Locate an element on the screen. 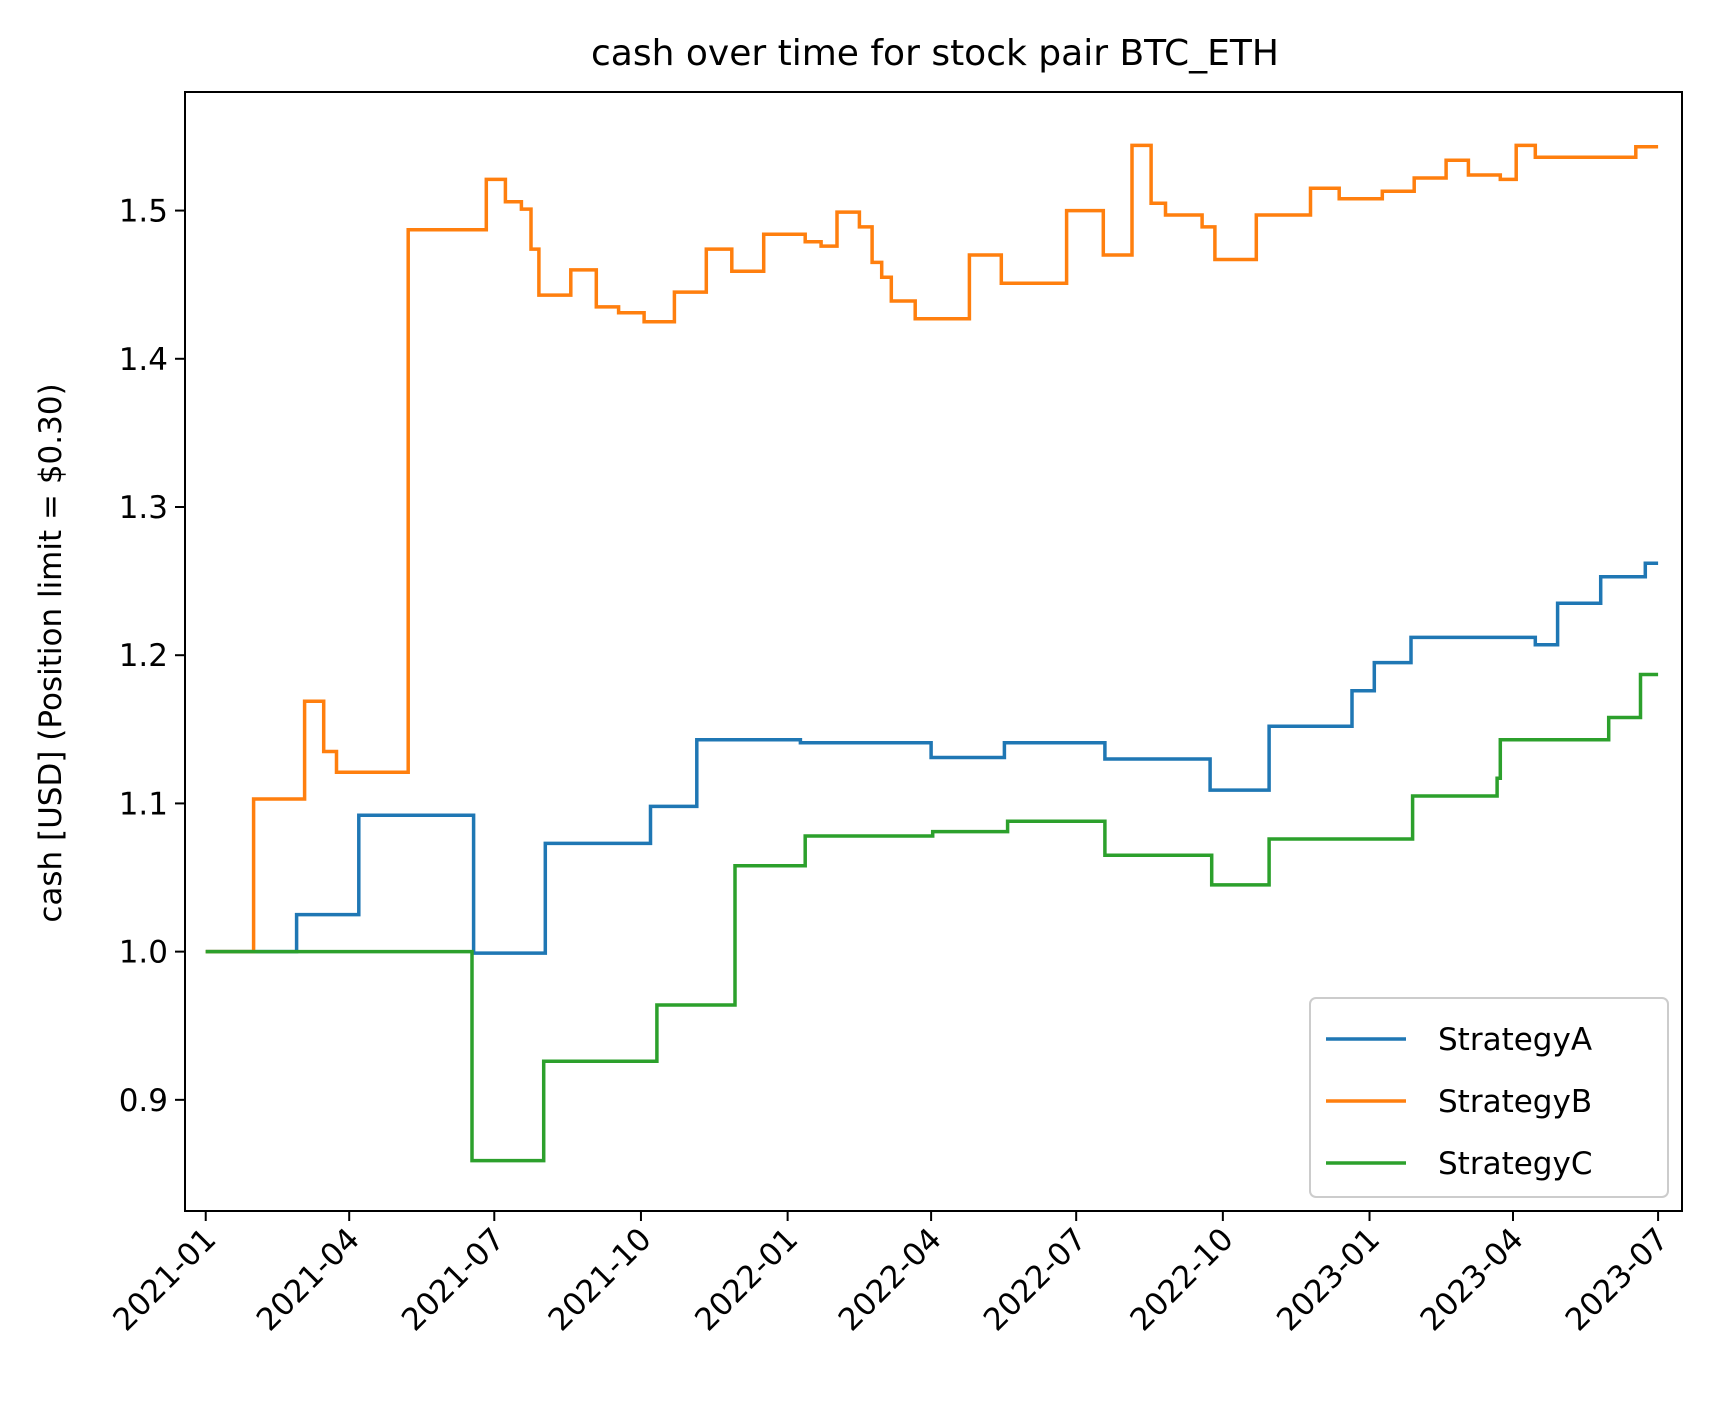 This screenshot has height=1413, width=1713. y-tick-label: 1.3 is located at coordinates (143, 508).